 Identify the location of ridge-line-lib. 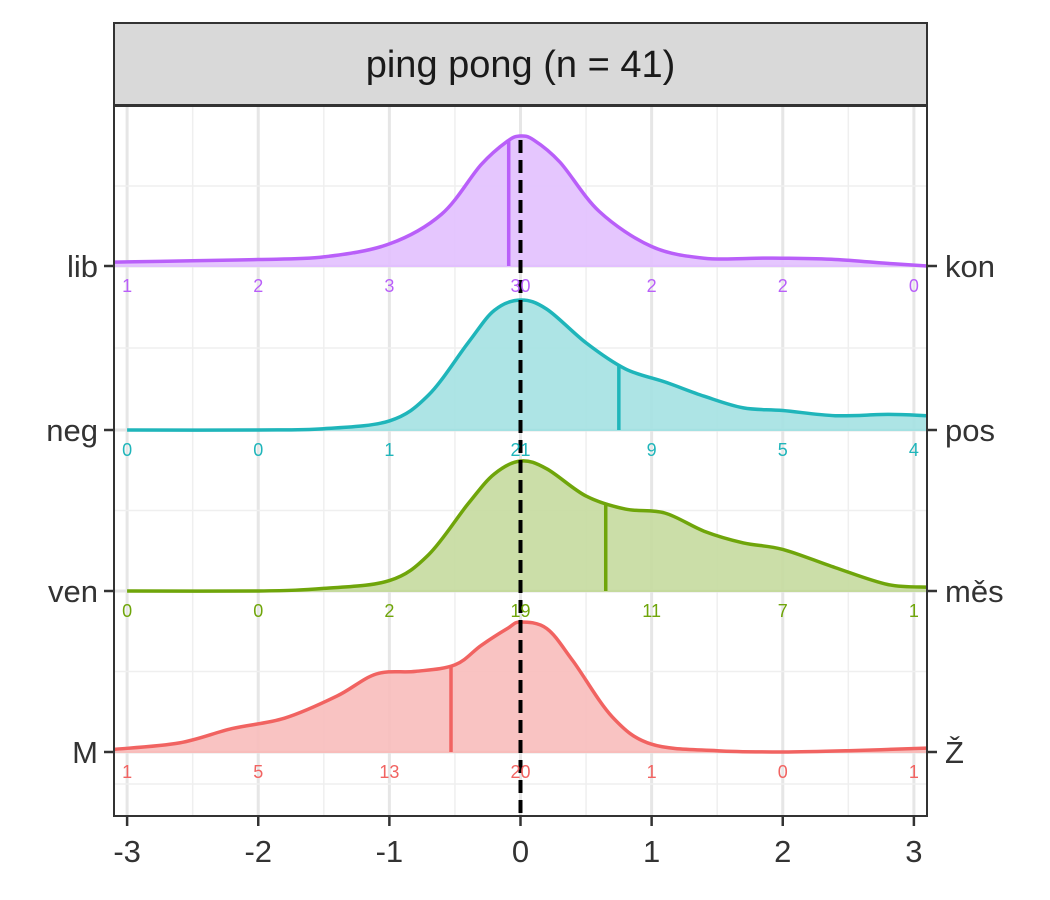
(520, 201).